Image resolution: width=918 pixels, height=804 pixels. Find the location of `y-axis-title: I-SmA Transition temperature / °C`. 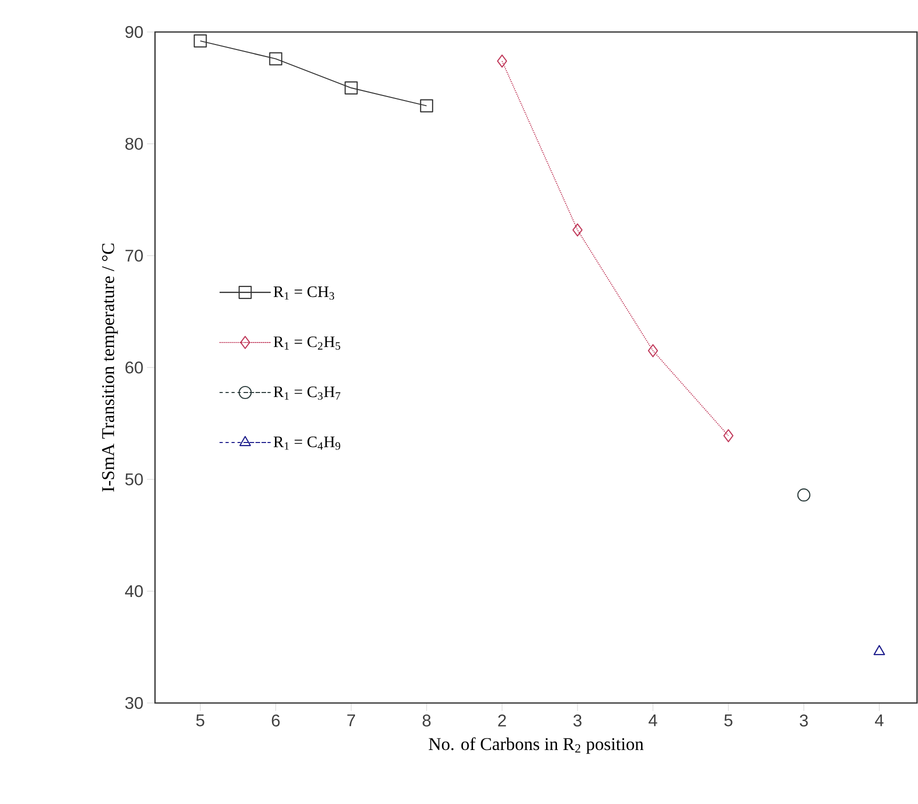

y-axis-title: I-SmA Transition temperature / °C is located at coordinates (110, 368).